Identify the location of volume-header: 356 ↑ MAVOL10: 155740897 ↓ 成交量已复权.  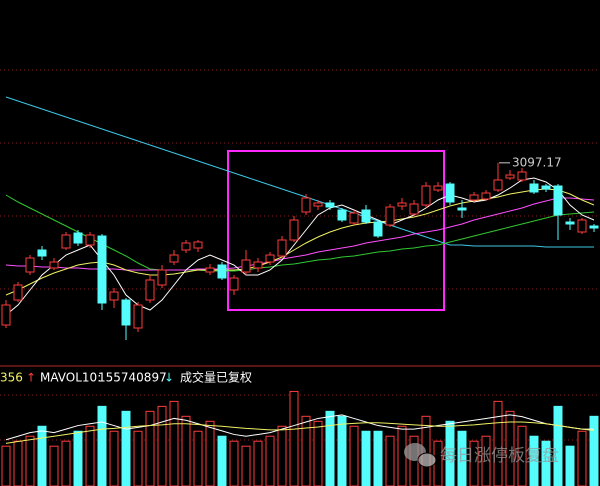
(126, 377).